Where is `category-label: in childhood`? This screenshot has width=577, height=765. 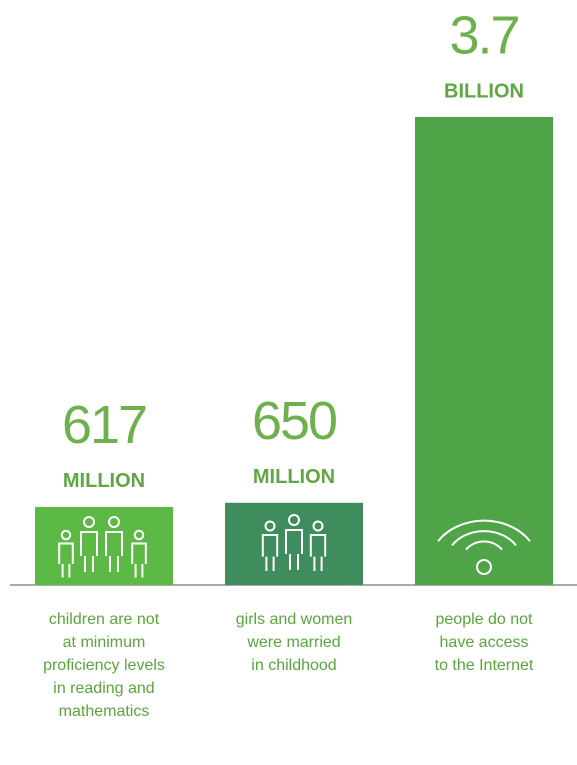 category-label: in childhood is located at coordinates (293, 665).